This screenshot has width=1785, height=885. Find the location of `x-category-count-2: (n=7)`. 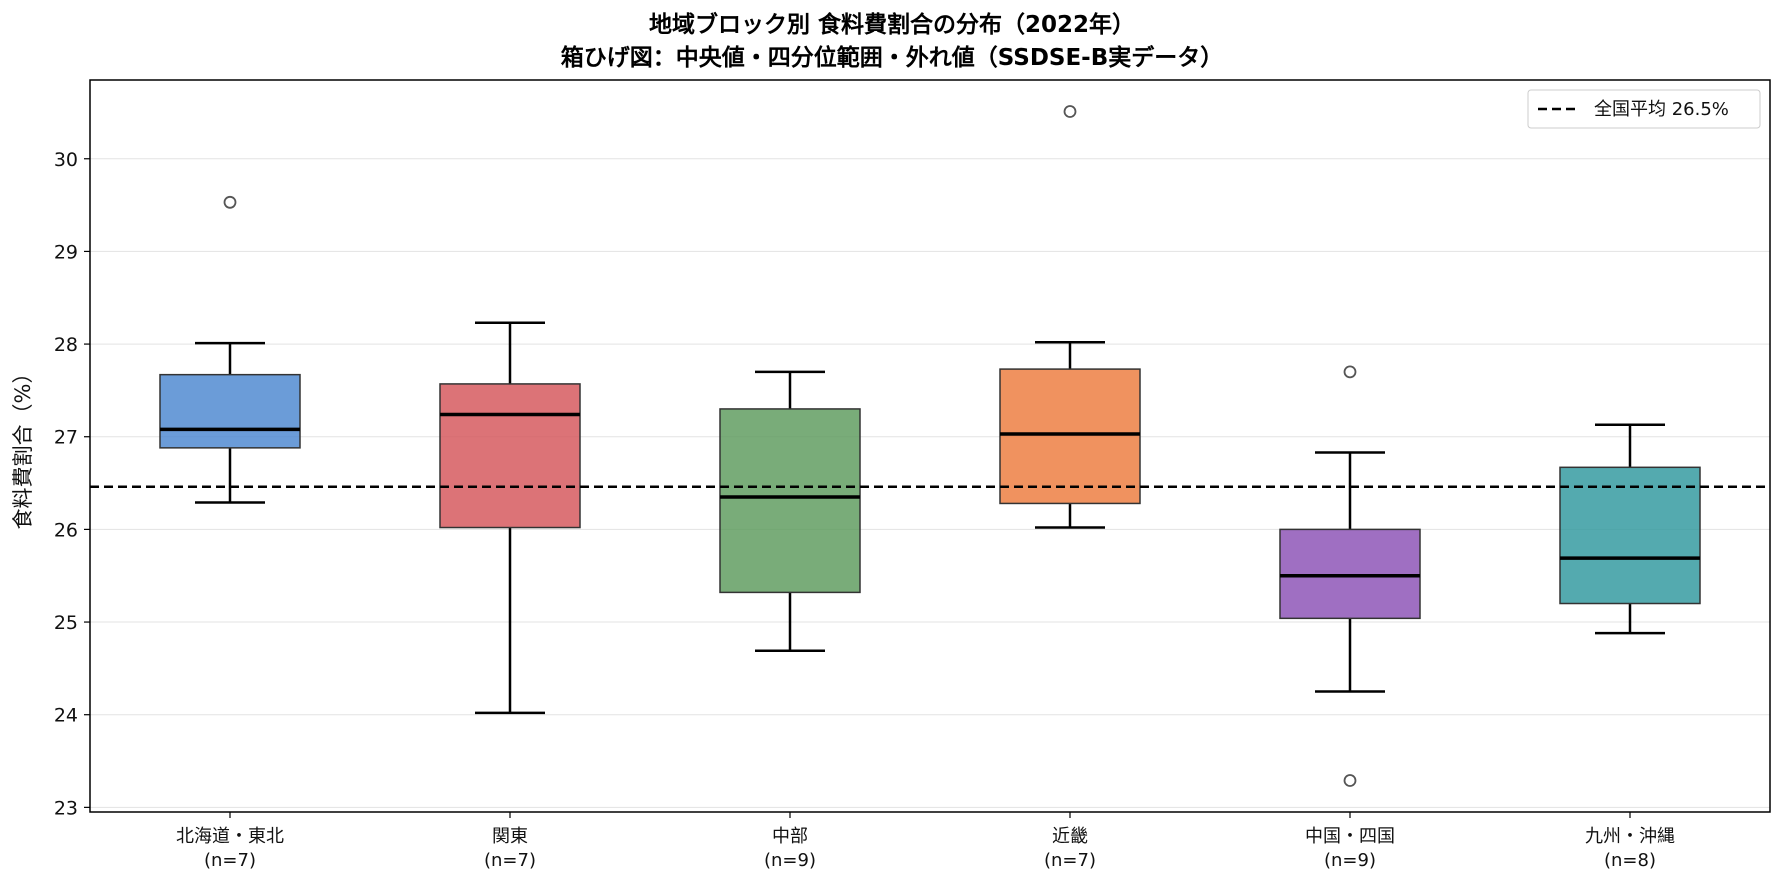

x-category-count-2: (n=7) is located at coordinates (510, 860).